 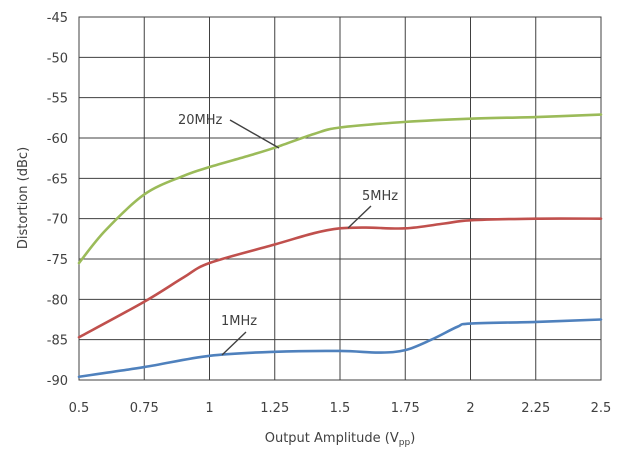 What do you see at coordinates (412, 438) in the screenshot?
I see `x-axis-title-close: )` at bounding box center [412, 438].